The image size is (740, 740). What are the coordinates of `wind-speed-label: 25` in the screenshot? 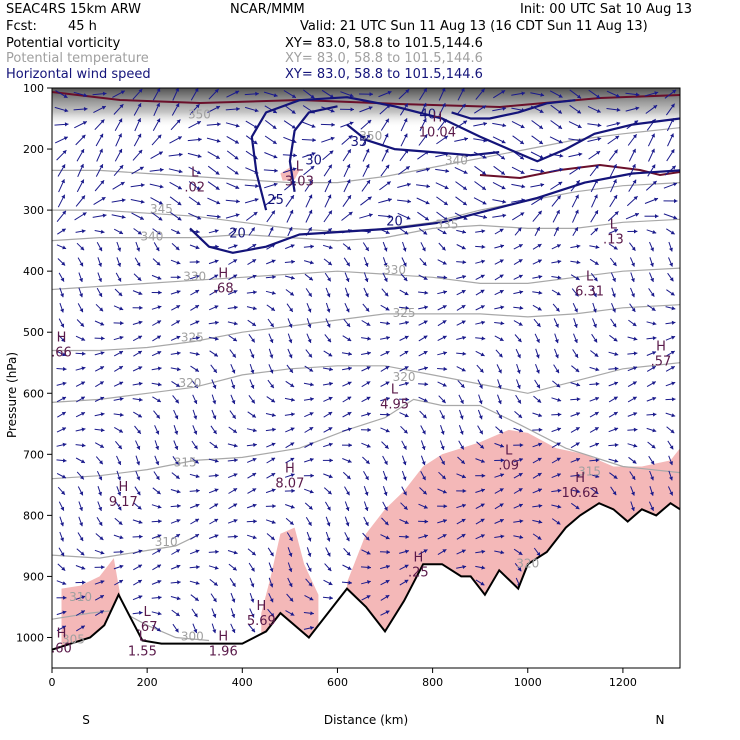 It's located at (275, 200).